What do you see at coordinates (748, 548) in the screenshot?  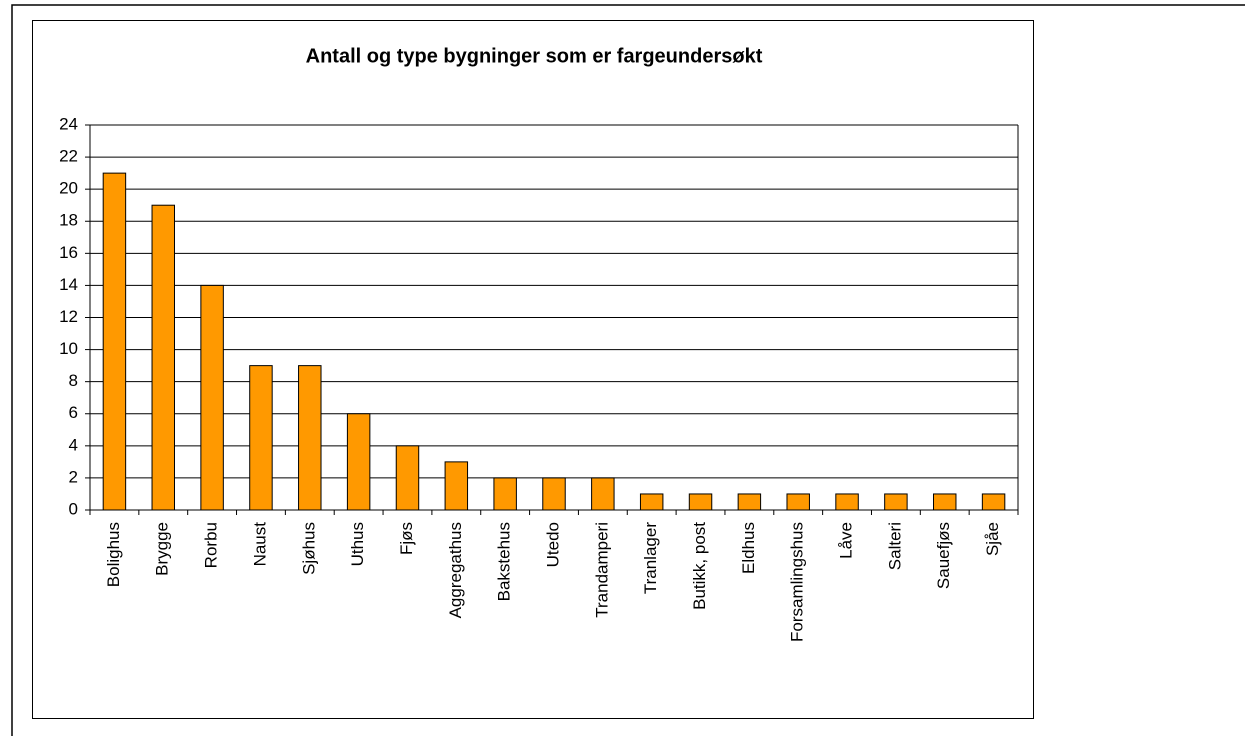 I see `x-tick-label: Eldhus` at bounding box center [748, 548].